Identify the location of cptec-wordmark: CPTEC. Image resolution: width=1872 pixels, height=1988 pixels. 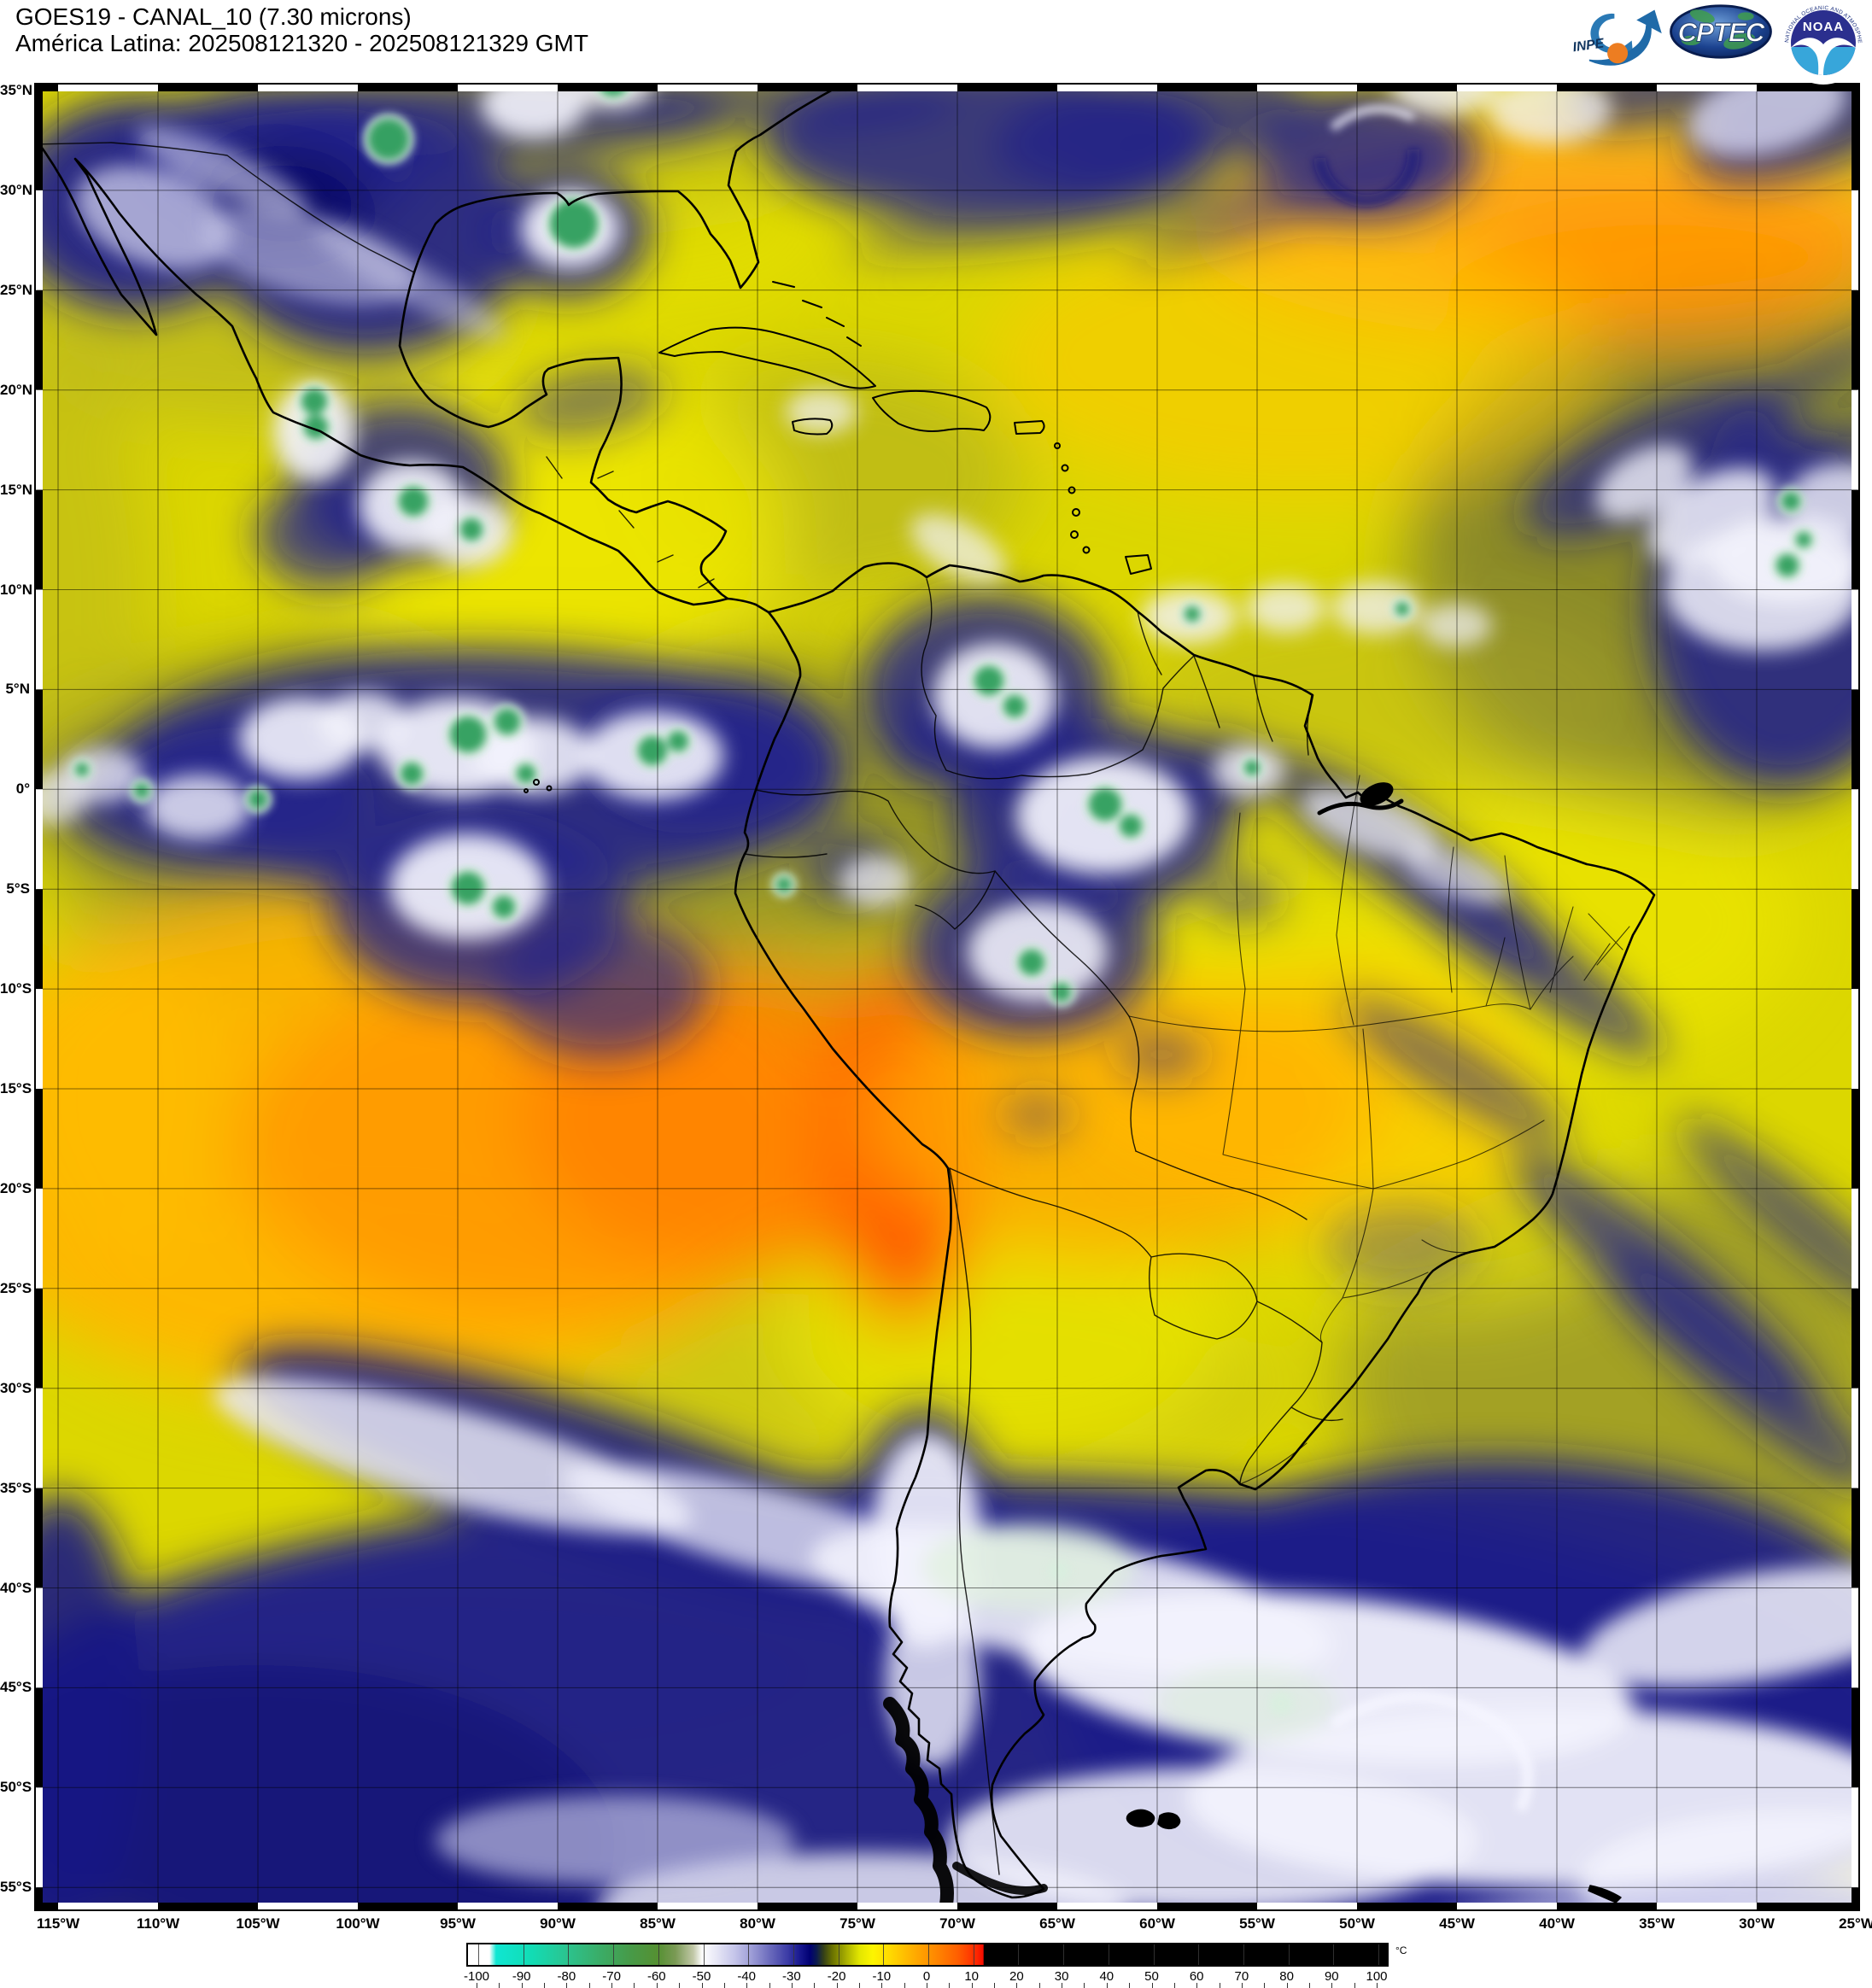
(1721, 32).